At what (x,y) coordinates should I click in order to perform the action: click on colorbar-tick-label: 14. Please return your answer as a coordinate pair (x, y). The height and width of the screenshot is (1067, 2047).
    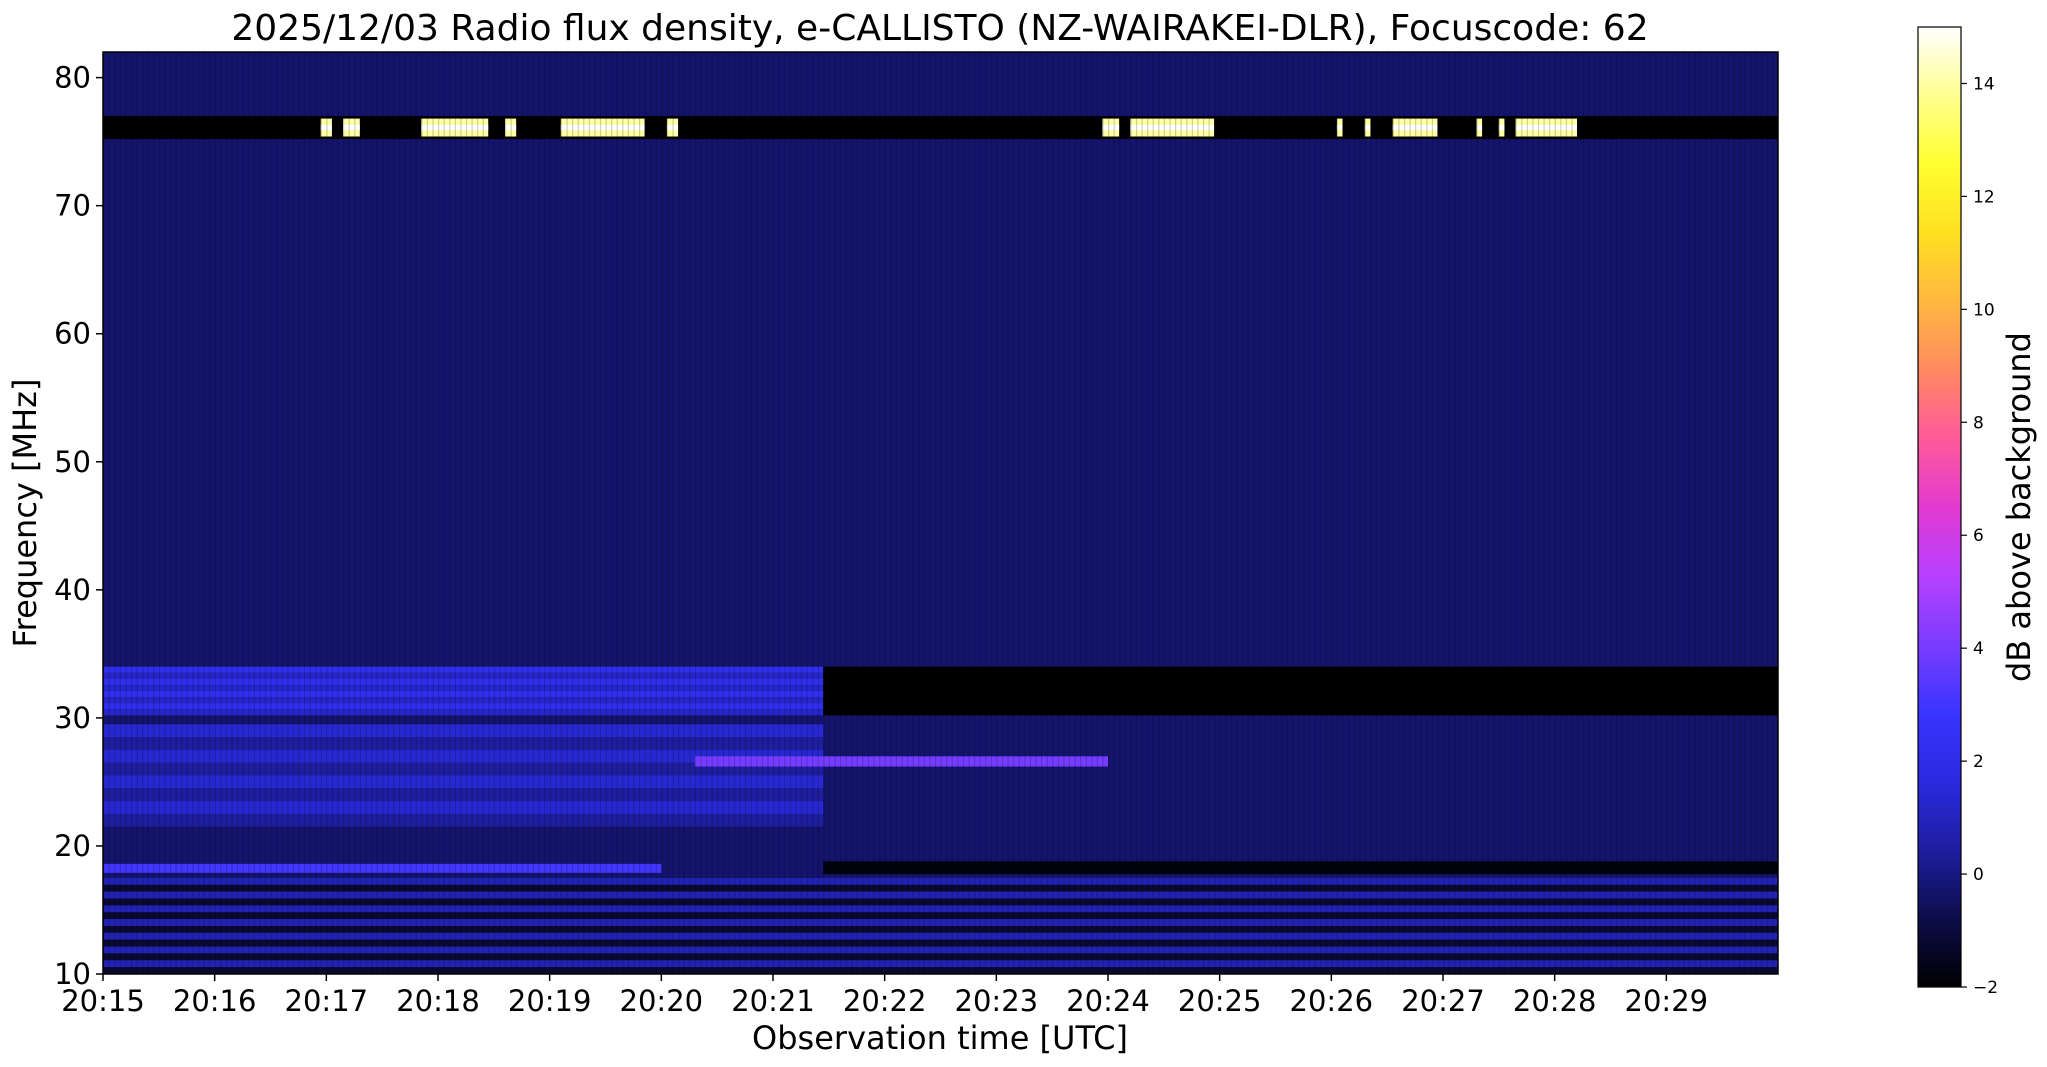
    Looking at the image, I should click on (1984, 84).